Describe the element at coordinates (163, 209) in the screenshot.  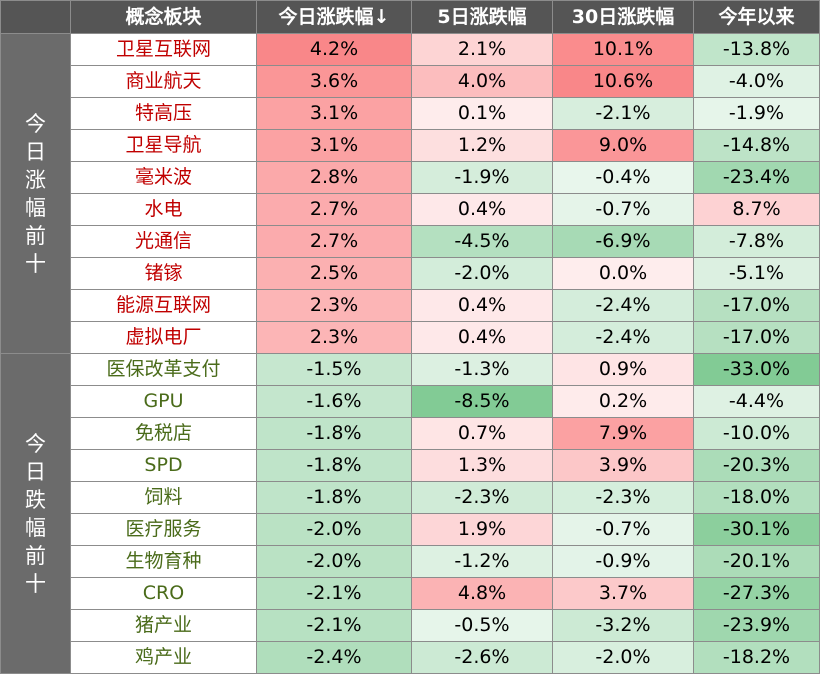
I see `sector-name-cell: 水电` at that location.